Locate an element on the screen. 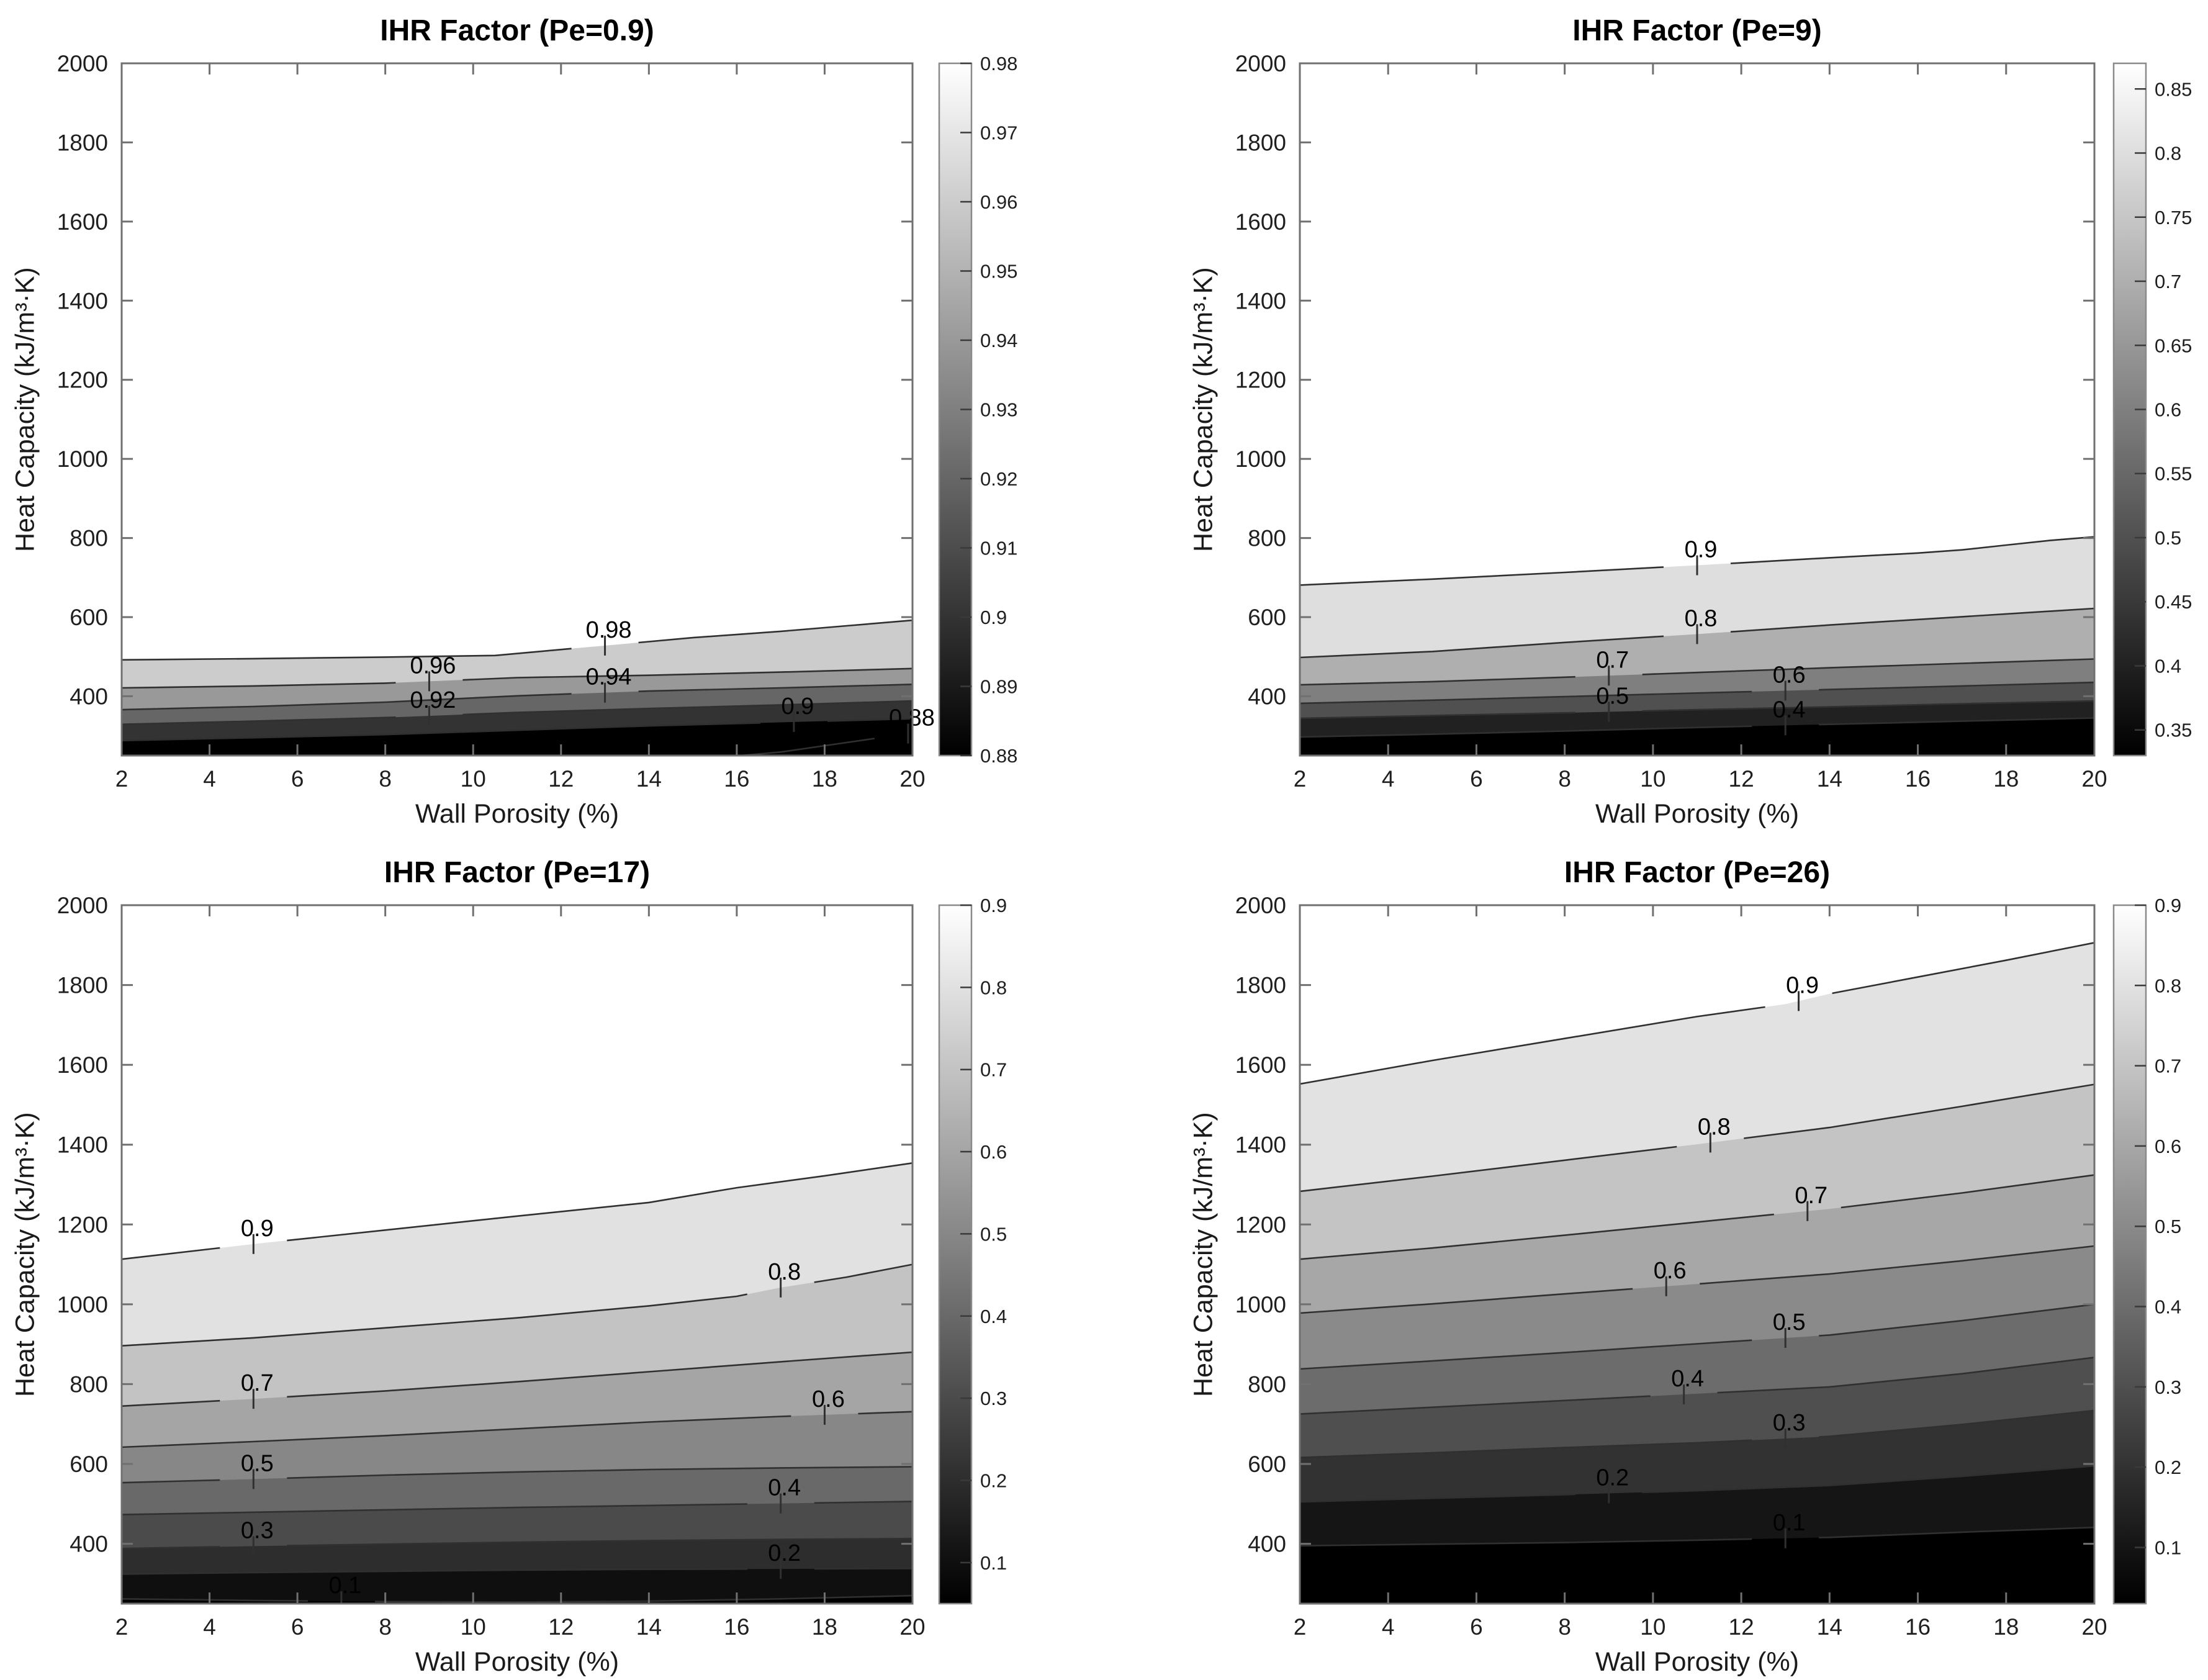 This screenshot has height=1680, width=2208. svg-text: 16 is located at coordinates (1918, 779).